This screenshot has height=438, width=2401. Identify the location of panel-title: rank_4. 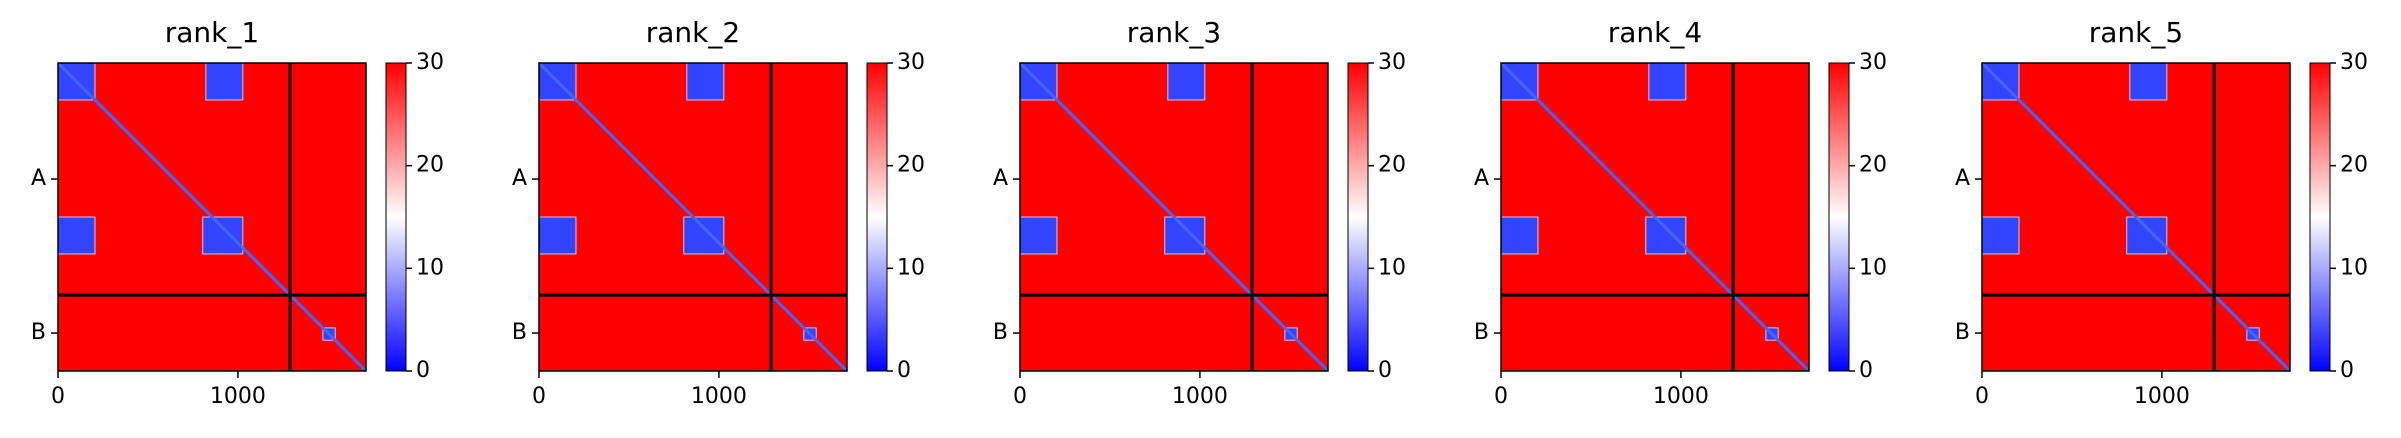
(1655, 32).